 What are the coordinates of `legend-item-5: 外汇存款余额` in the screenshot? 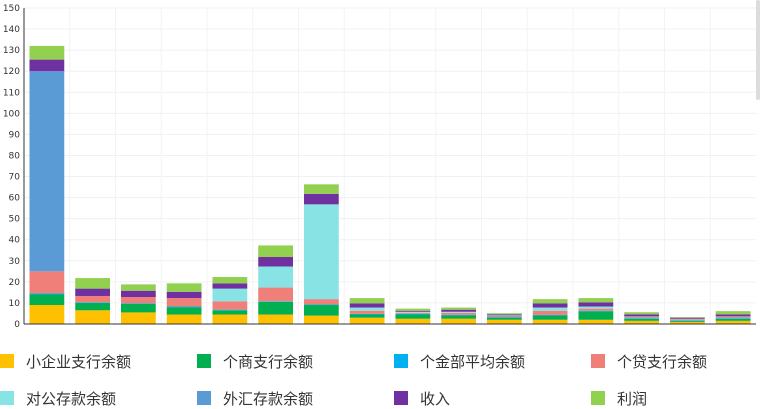 It's located at (255, 398).